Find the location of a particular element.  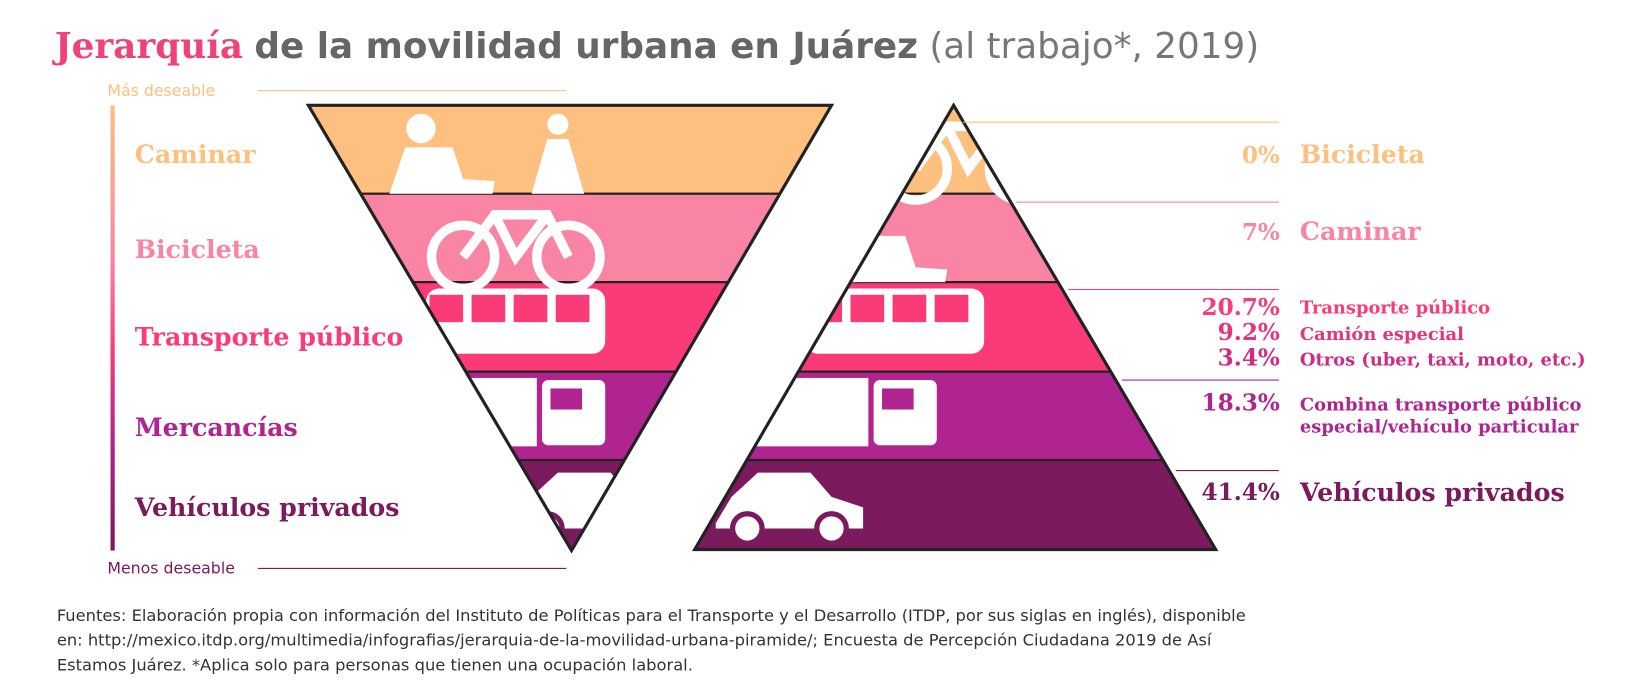

row-label: Vehículos privados is located at coordinates (1432, 492).